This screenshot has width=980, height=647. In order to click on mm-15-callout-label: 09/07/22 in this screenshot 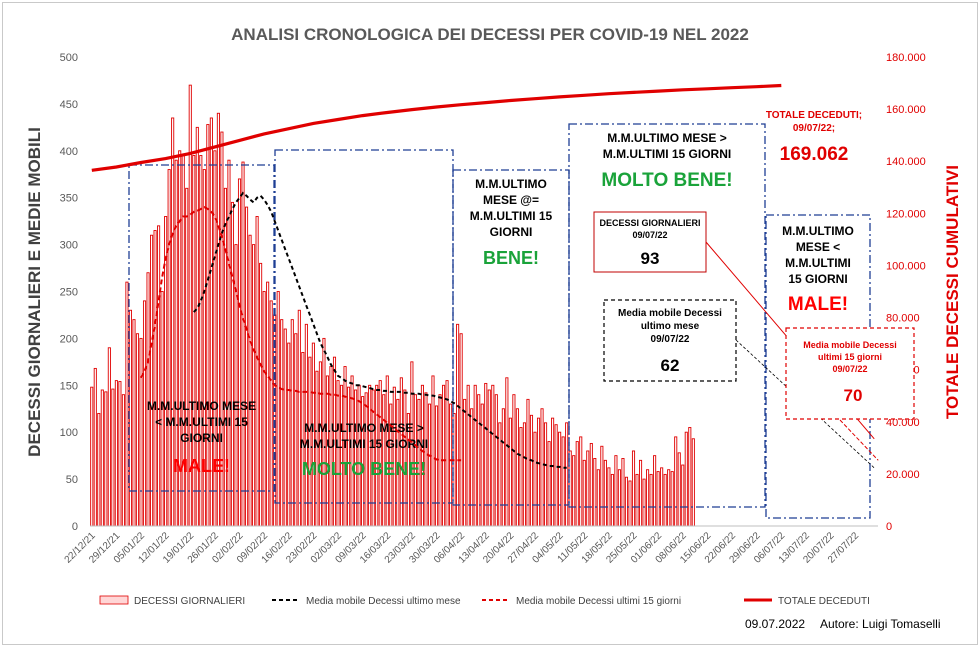, I will do `click(849, 369)`.